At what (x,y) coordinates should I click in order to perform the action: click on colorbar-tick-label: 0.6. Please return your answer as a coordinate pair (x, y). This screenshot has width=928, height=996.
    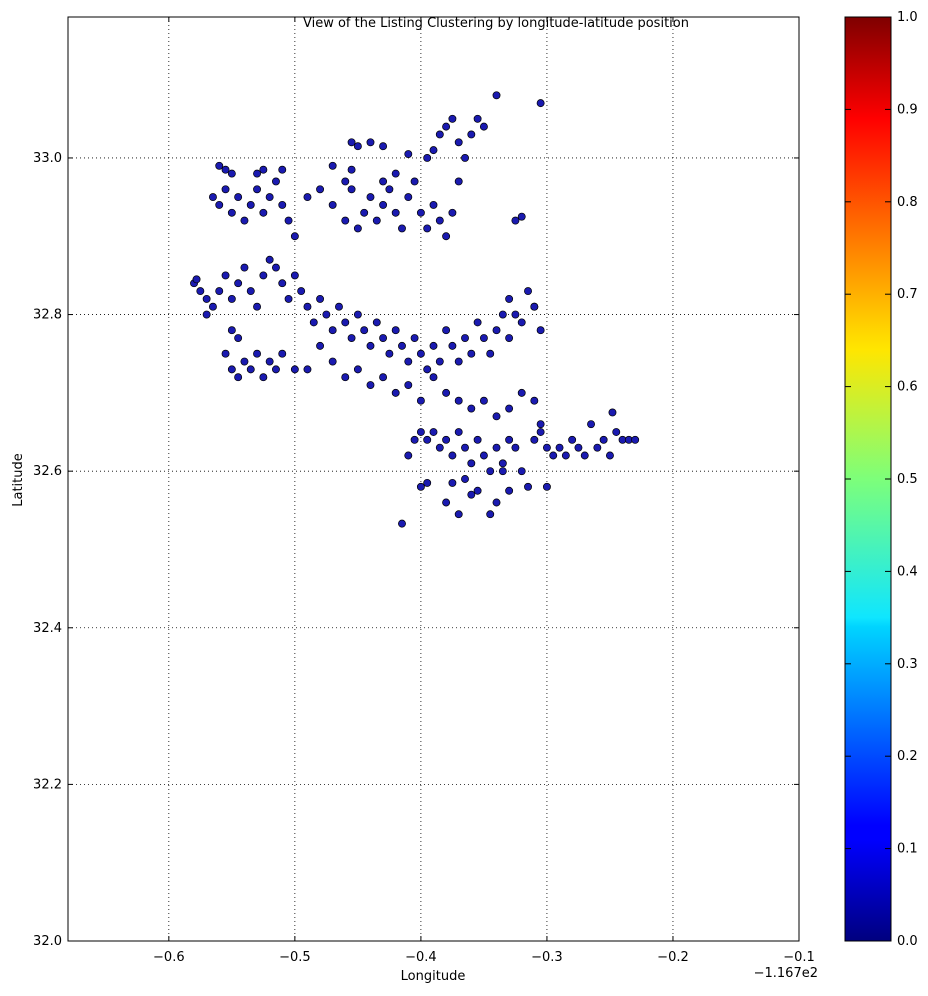
    Looking at the image, I should click on (907, 387).